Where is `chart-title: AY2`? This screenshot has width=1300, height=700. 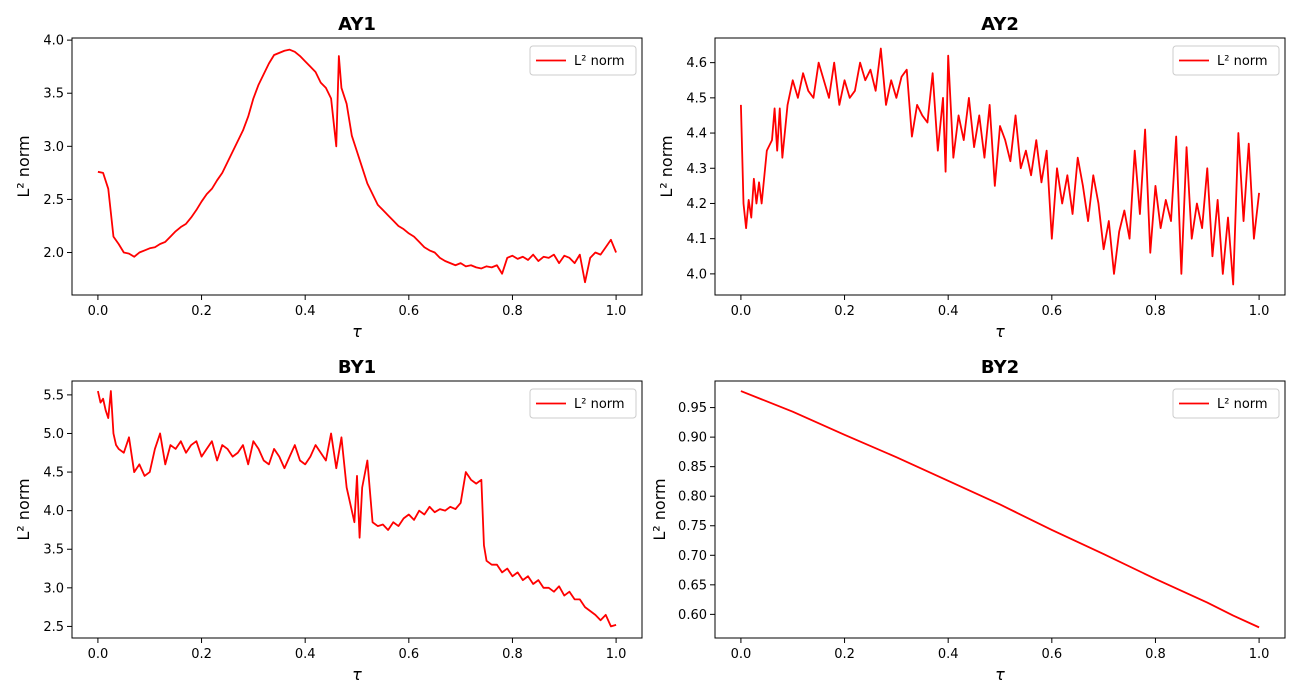 chart-title: AY2 is located at coordinates (1000, 24).